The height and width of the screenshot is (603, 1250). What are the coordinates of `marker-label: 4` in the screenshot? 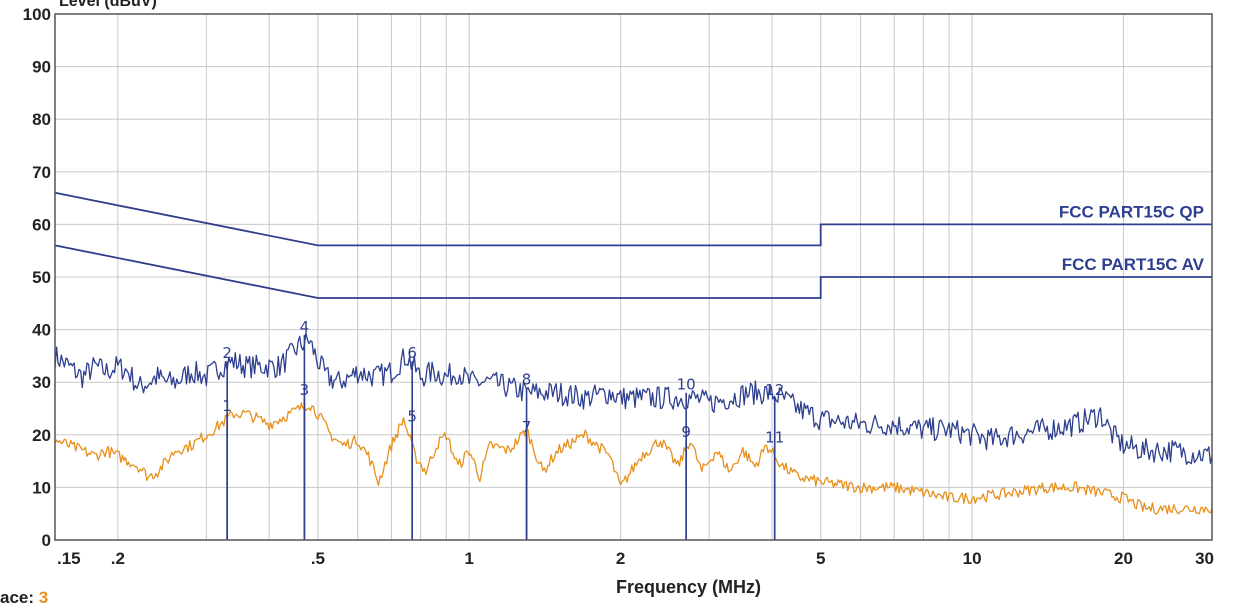 It's located at (305, 327).